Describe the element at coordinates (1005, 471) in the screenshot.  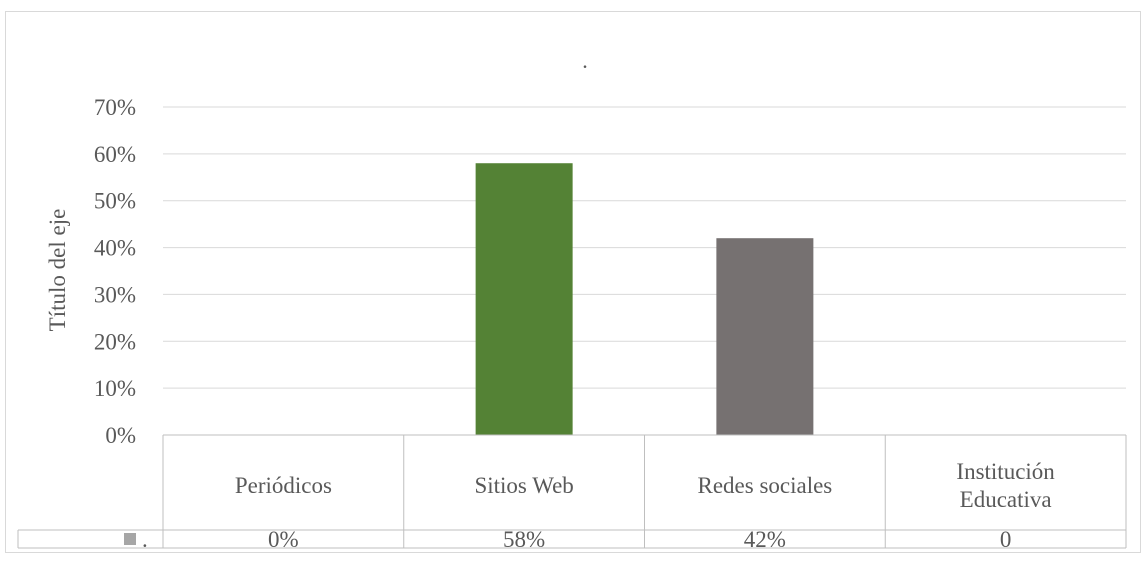
I see `category-label: Institución` at that location.